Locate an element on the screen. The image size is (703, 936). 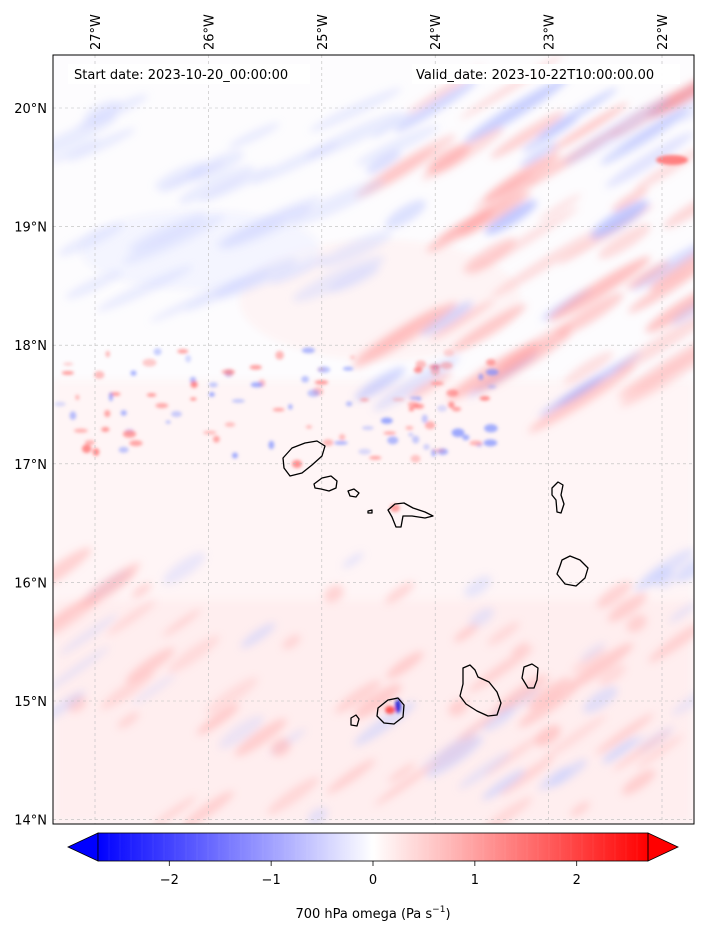
lon-tick-label: 26°W is located at coordinates (209, 32).